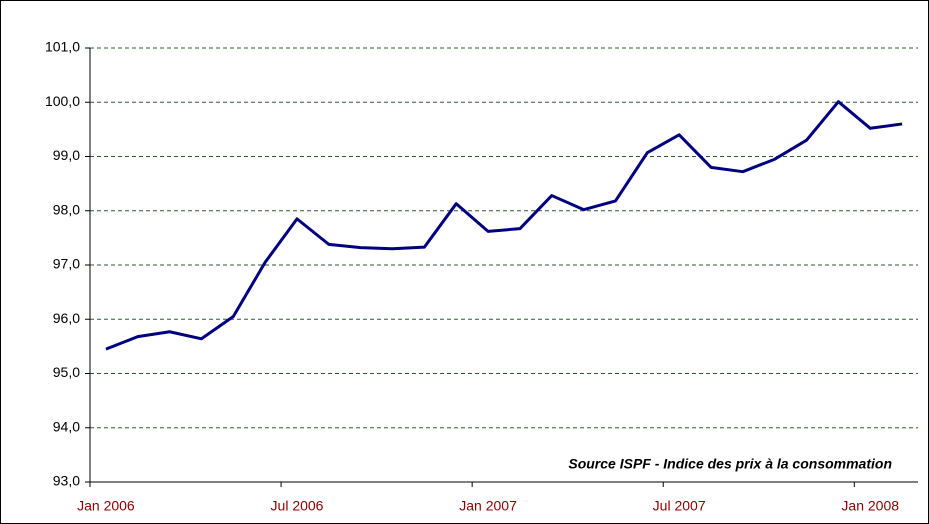  I want to click on y-tick-label: 96,0, so click(66, 318).